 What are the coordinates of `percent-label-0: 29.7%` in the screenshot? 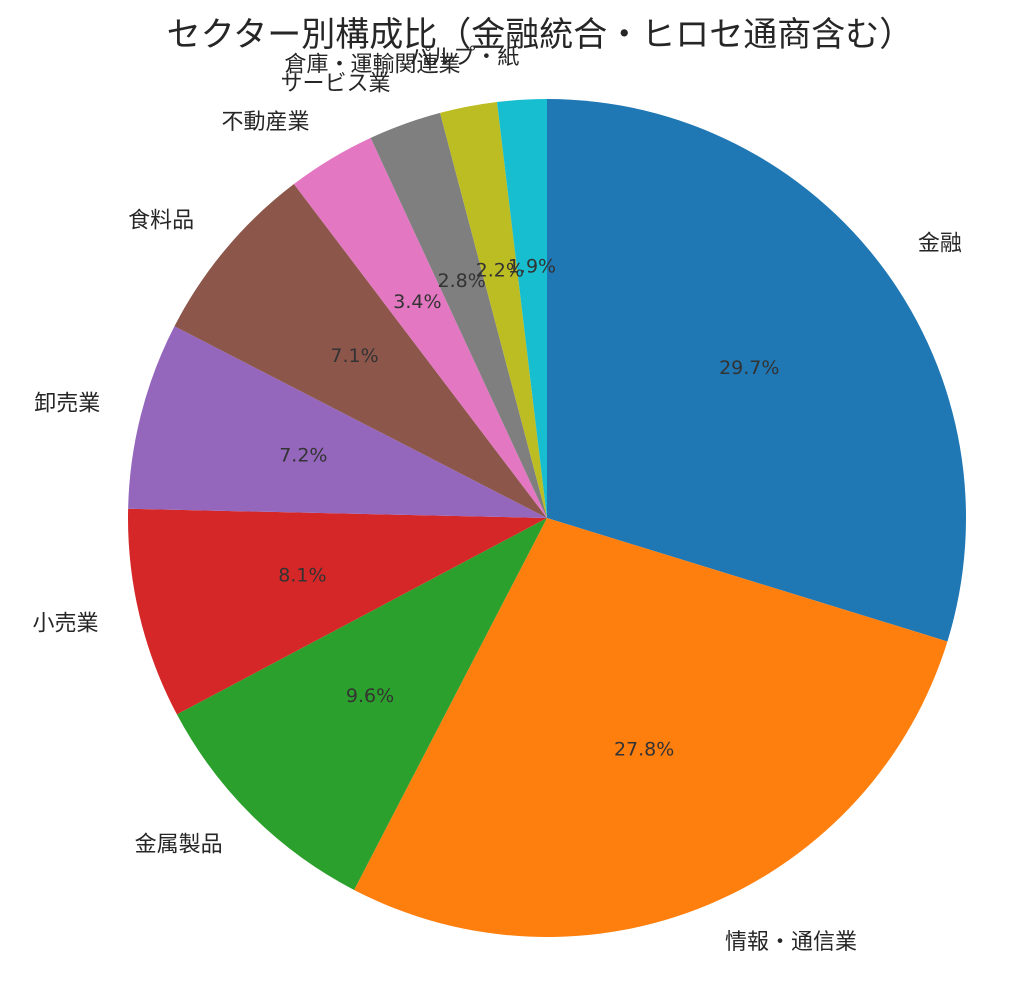 It's located at (749, 368).